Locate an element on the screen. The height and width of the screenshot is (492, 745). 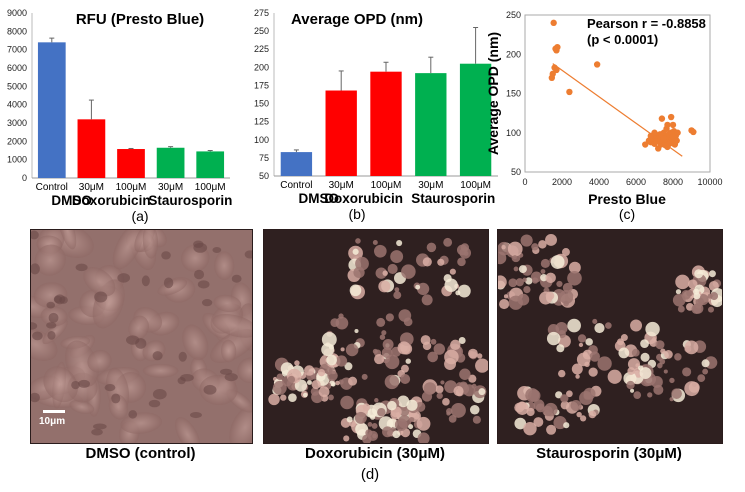
y-axis-label: Average OPD (nm) is located at coordinates (493, 93).